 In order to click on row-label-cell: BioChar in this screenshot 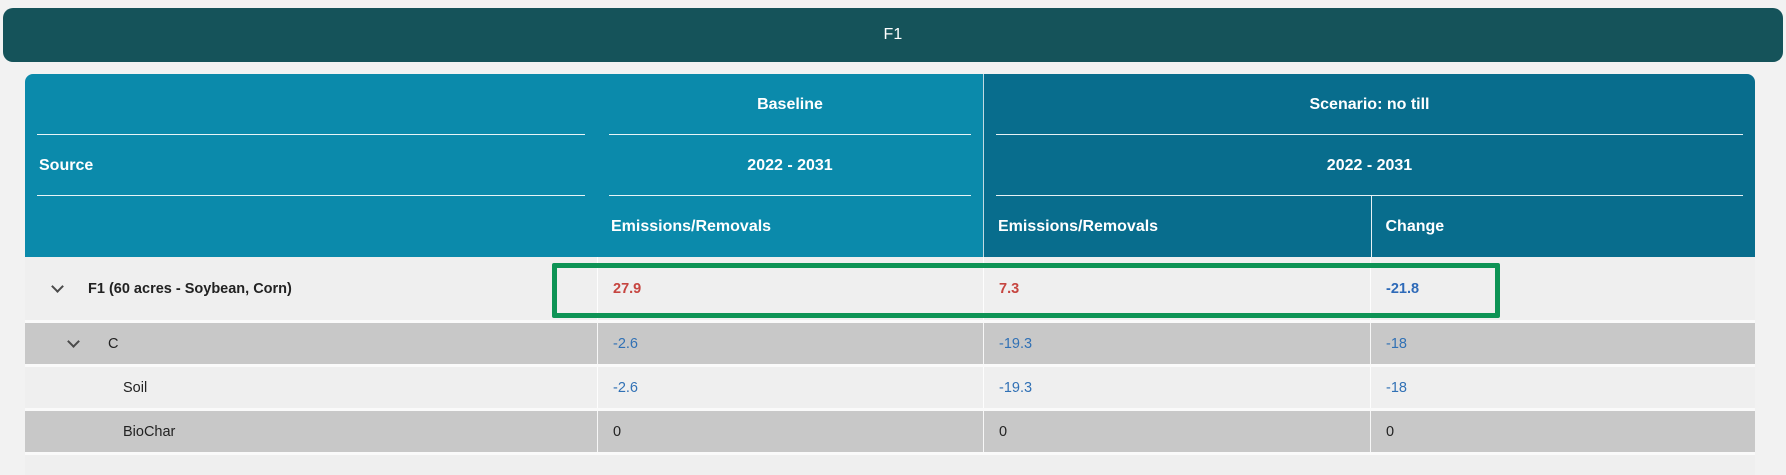, I will do `click(311, 431)`.